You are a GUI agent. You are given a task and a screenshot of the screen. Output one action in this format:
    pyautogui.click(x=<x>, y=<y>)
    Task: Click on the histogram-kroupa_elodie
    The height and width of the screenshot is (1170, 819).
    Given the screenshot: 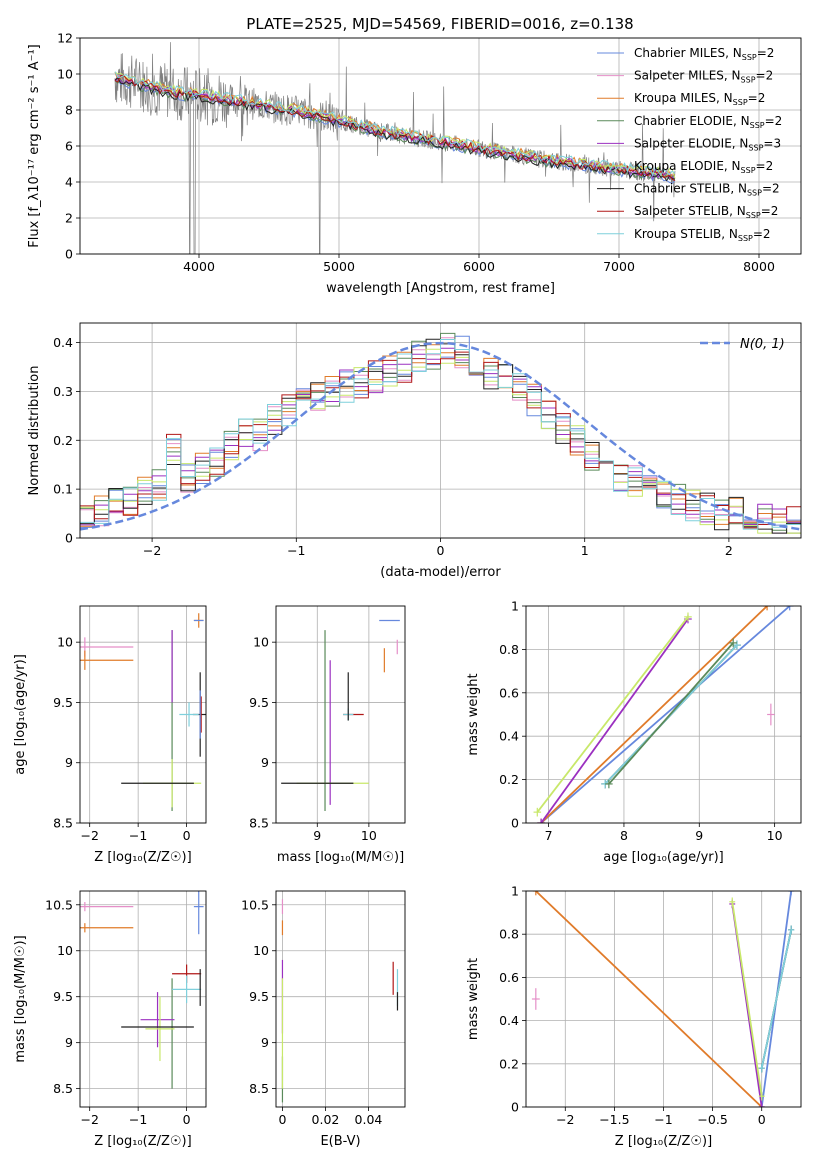 What is the action you would take?
    pyautogui.click(x=440, y=441)
    